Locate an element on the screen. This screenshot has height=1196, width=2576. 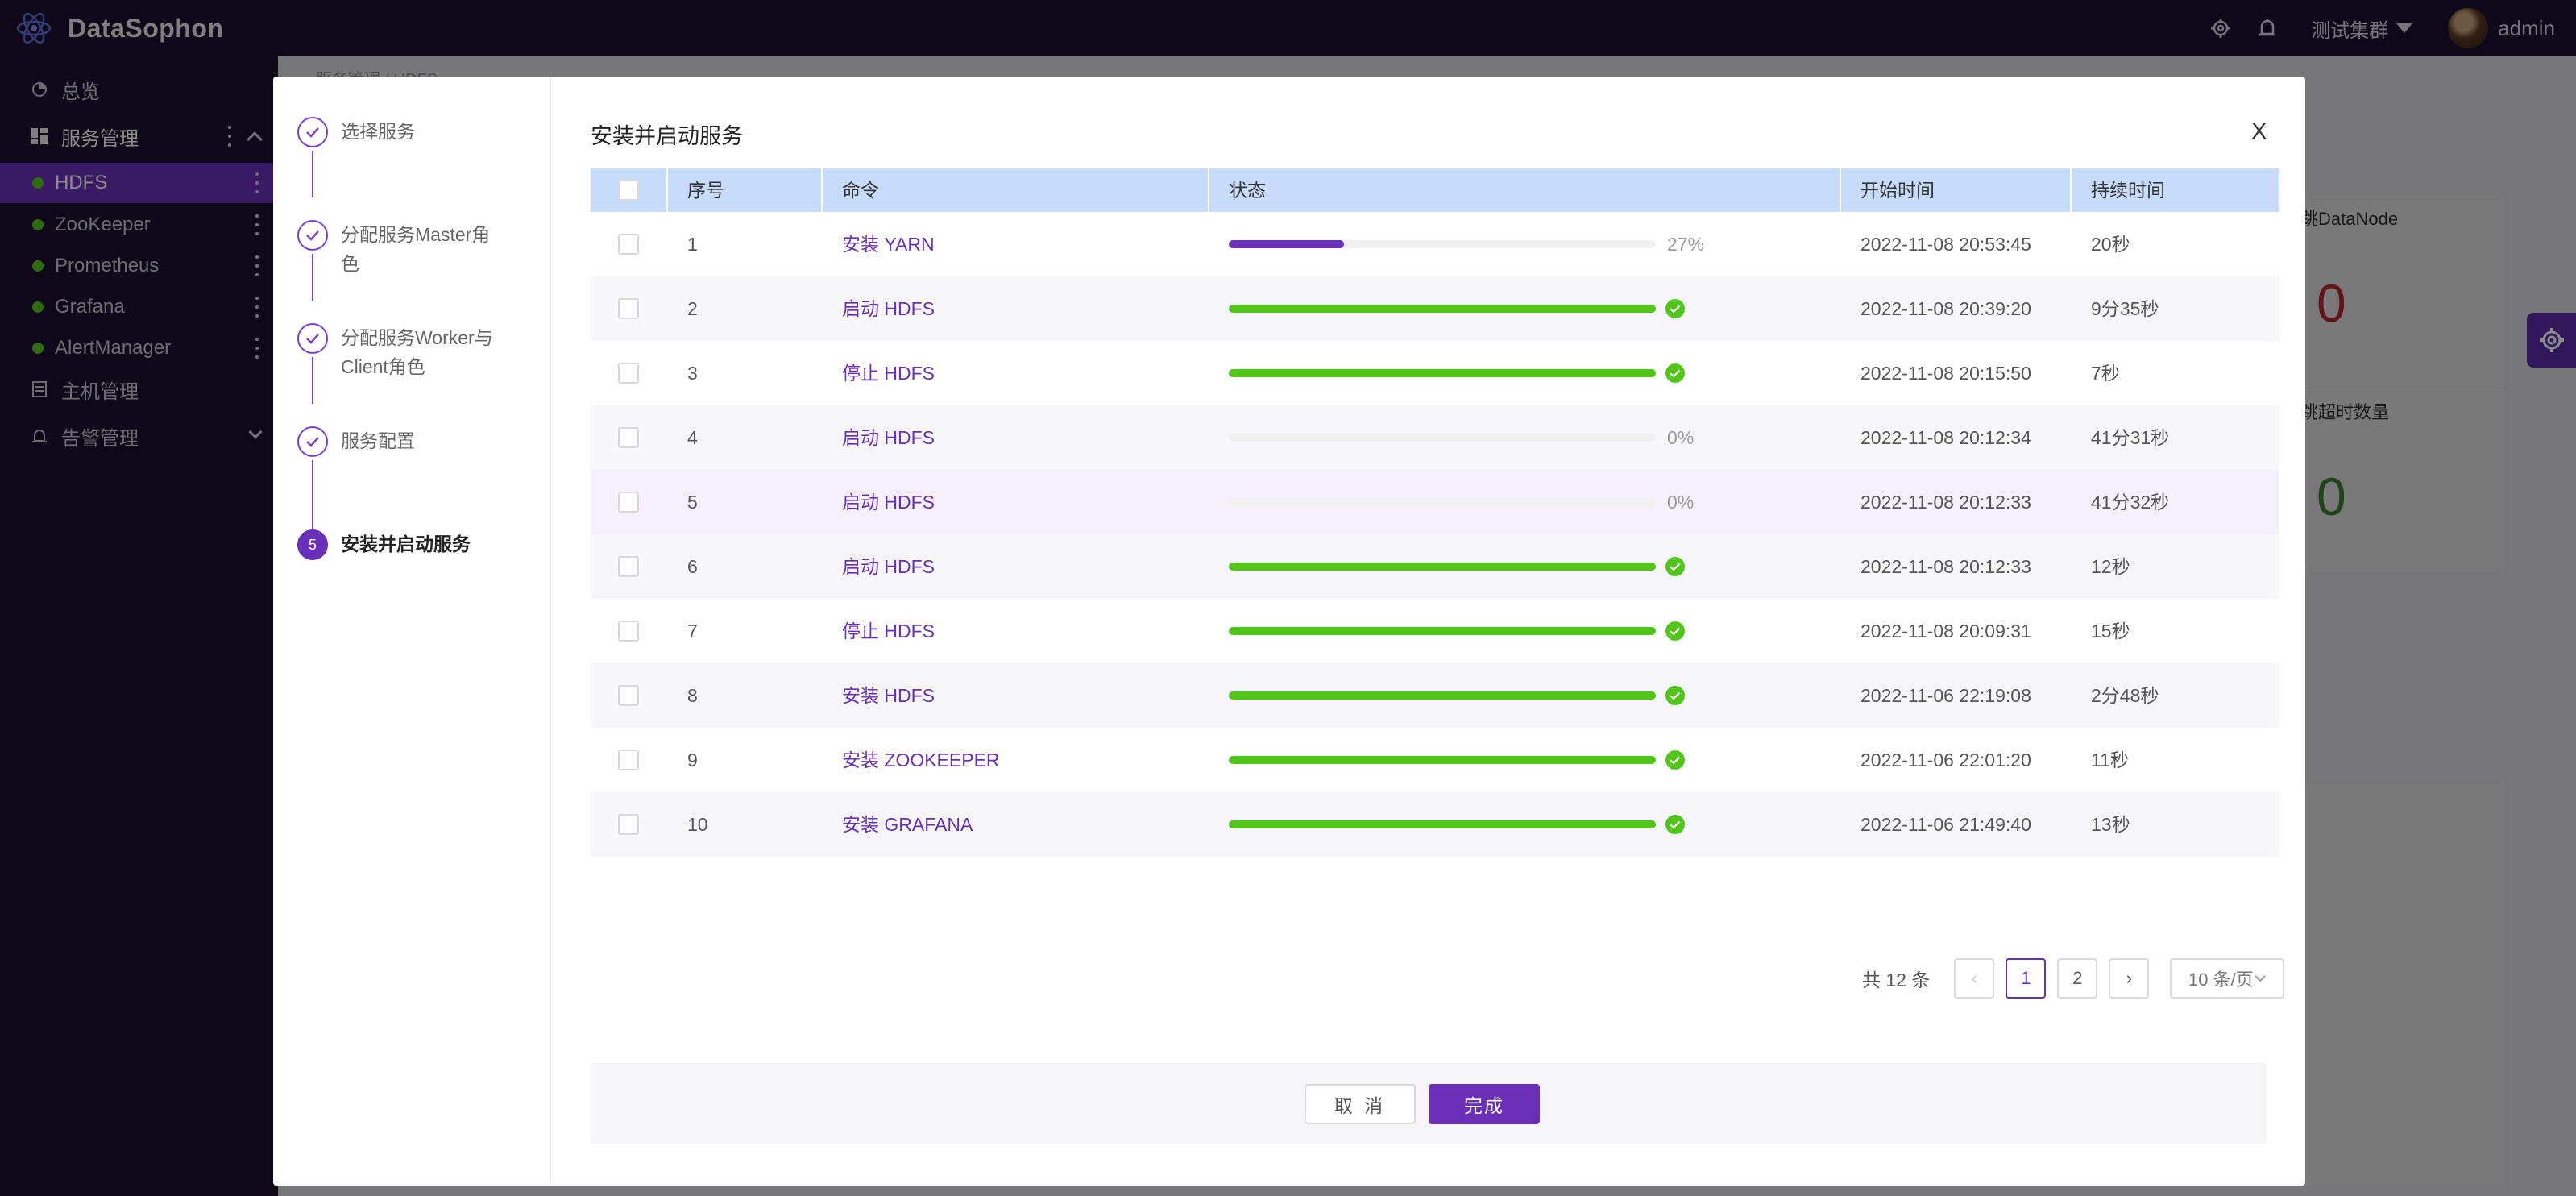
sidebar-item-label: Grafana is located at coordinates (90, 307).